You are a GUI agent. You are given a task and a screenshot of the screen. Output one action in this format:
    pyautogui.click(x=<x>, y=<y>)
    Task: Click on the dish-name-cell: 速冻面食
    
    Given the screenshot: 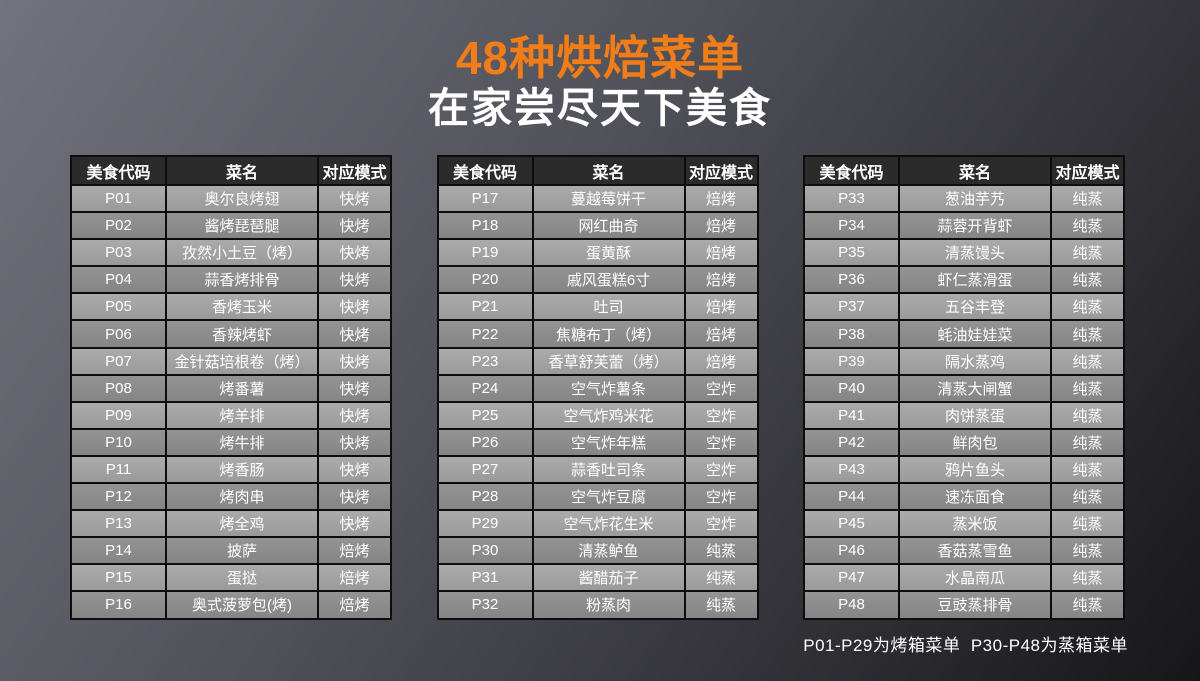 What is the action you would take?
    pyautogui.click(x=975, y=497)
    